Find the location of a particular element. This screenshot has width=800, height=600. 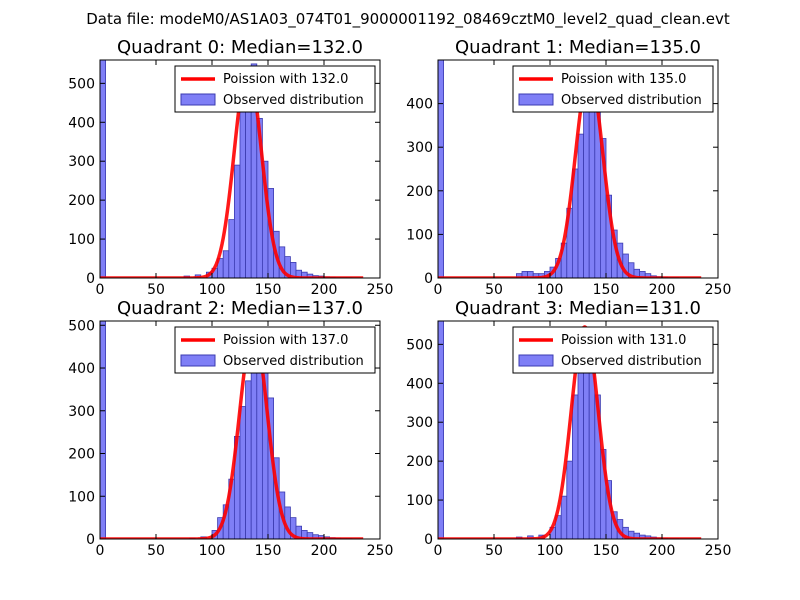

legend: Poission with 132.0 Observed distribution is located at coordinates (275, 89).